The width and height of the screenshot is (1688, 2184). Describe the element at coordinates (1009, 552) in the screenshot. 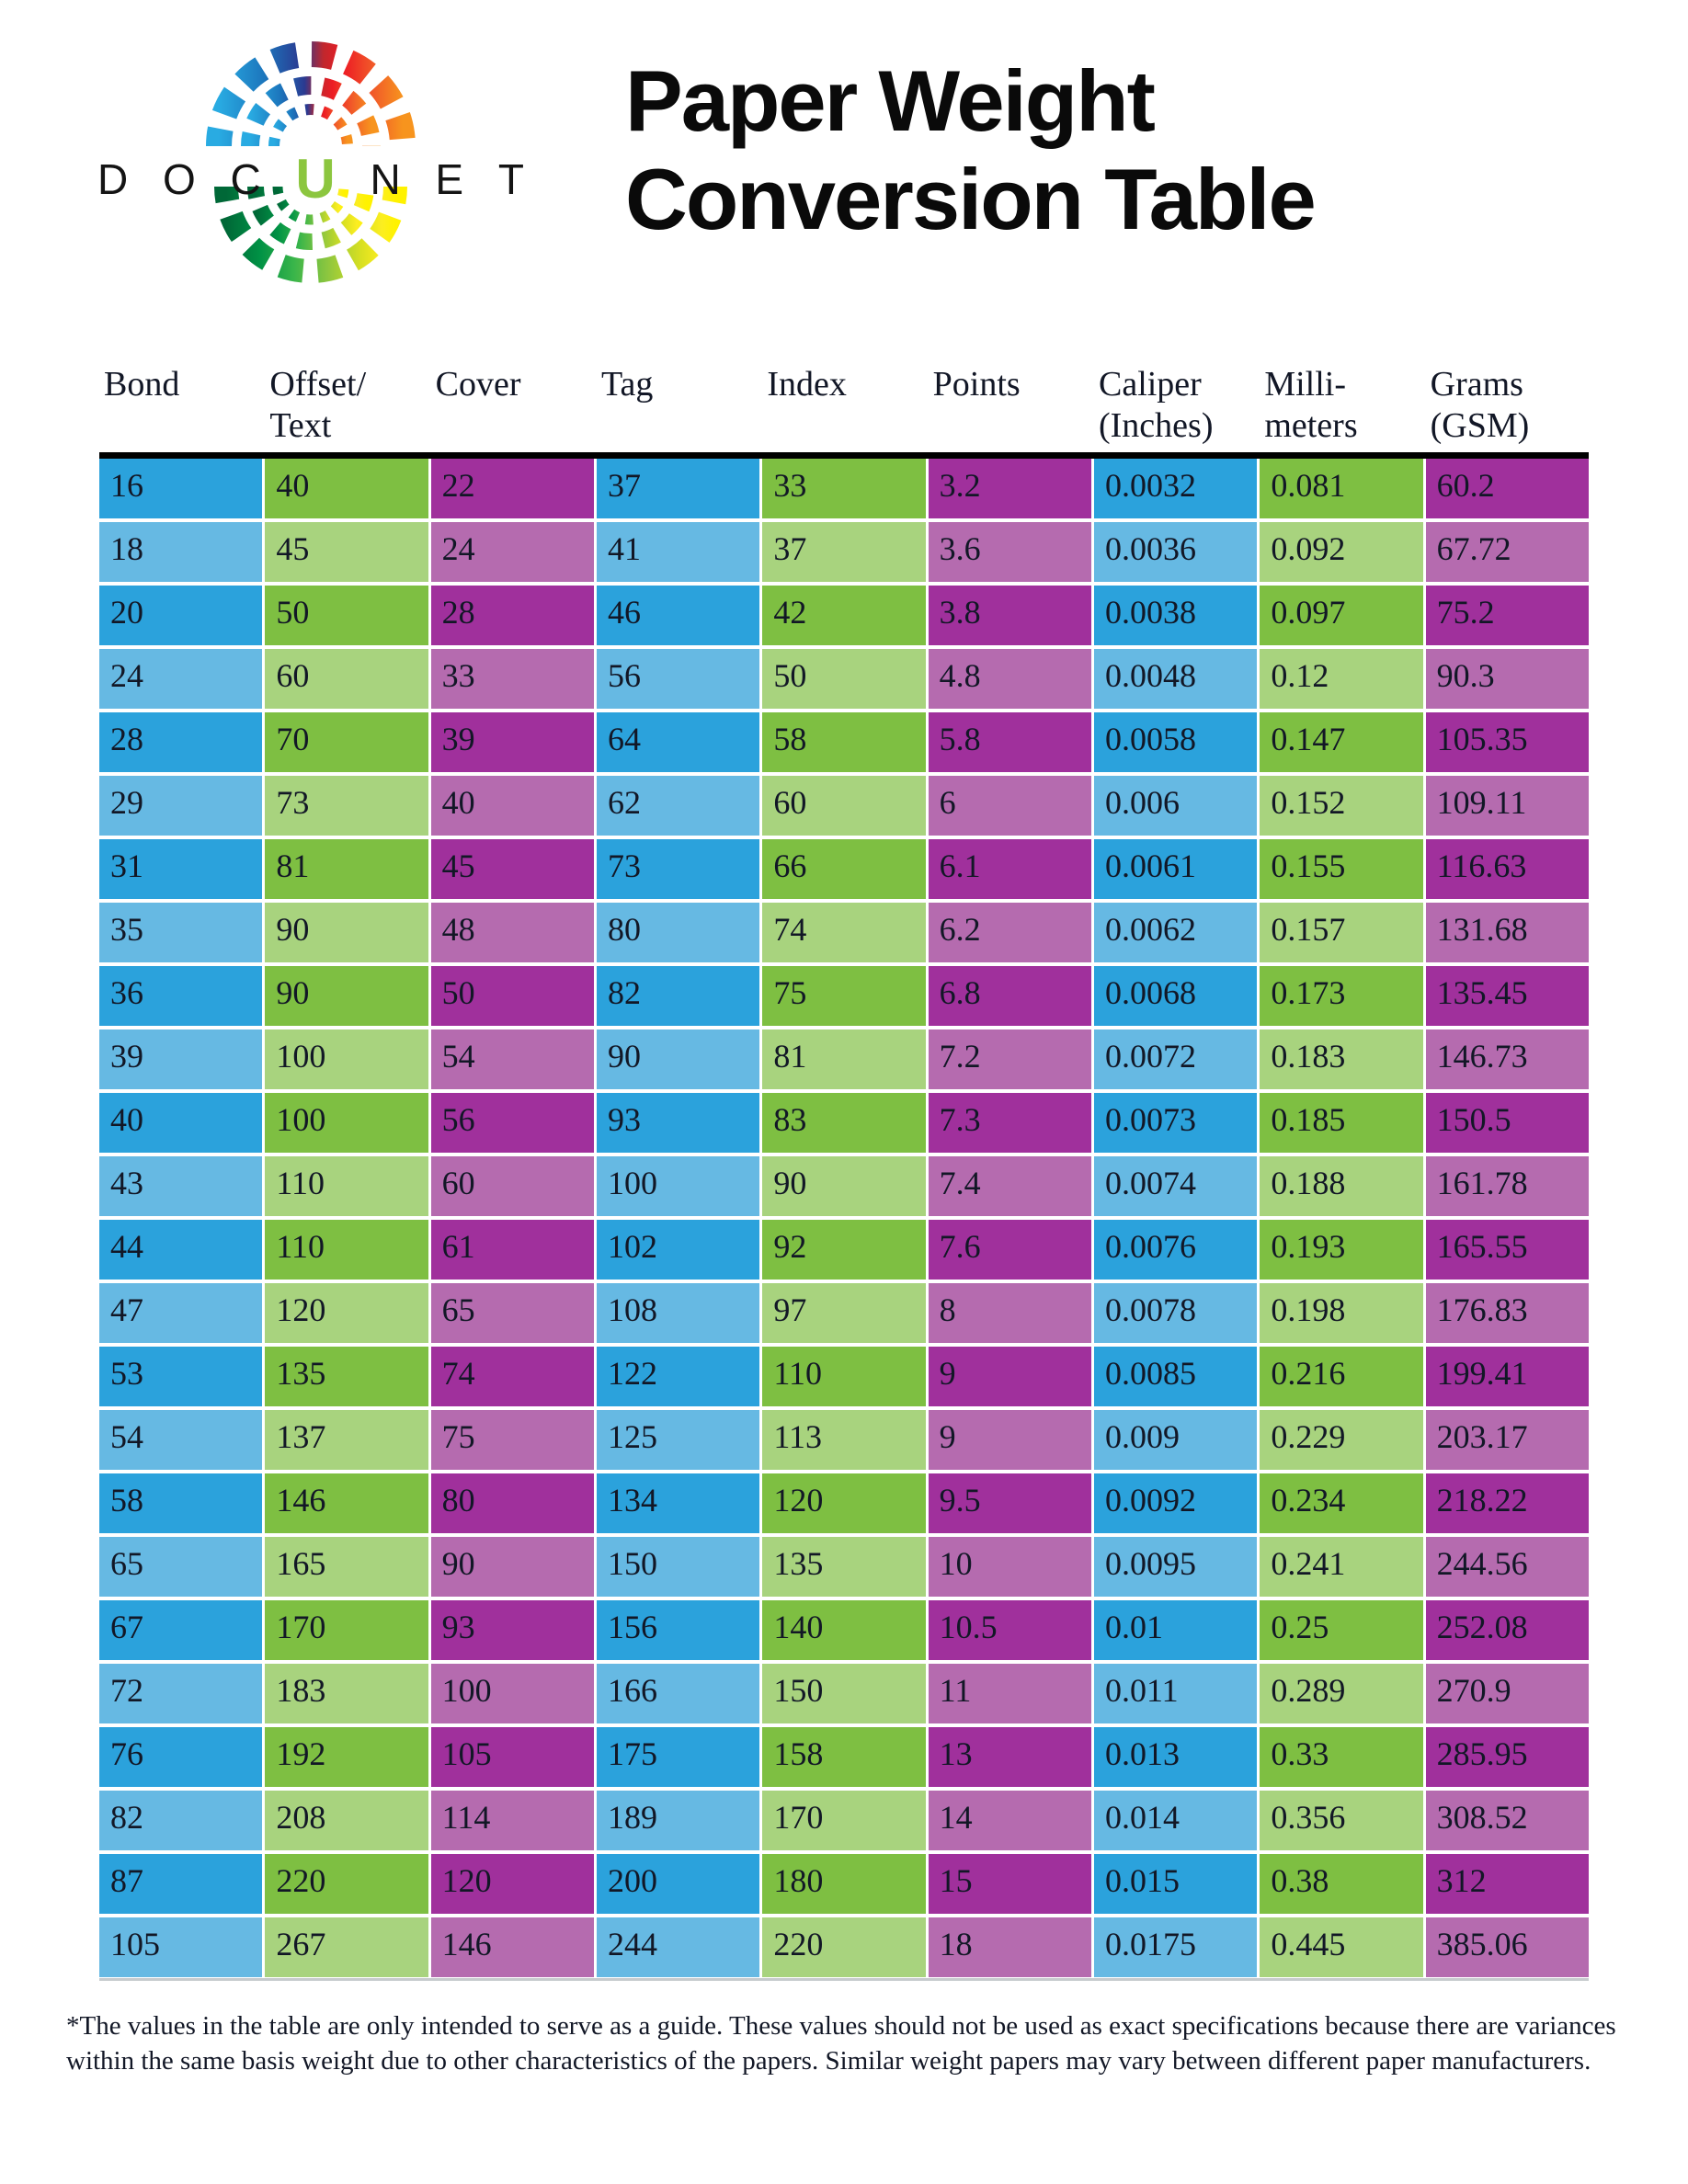

I see `table-cell: 3.6` at that location.